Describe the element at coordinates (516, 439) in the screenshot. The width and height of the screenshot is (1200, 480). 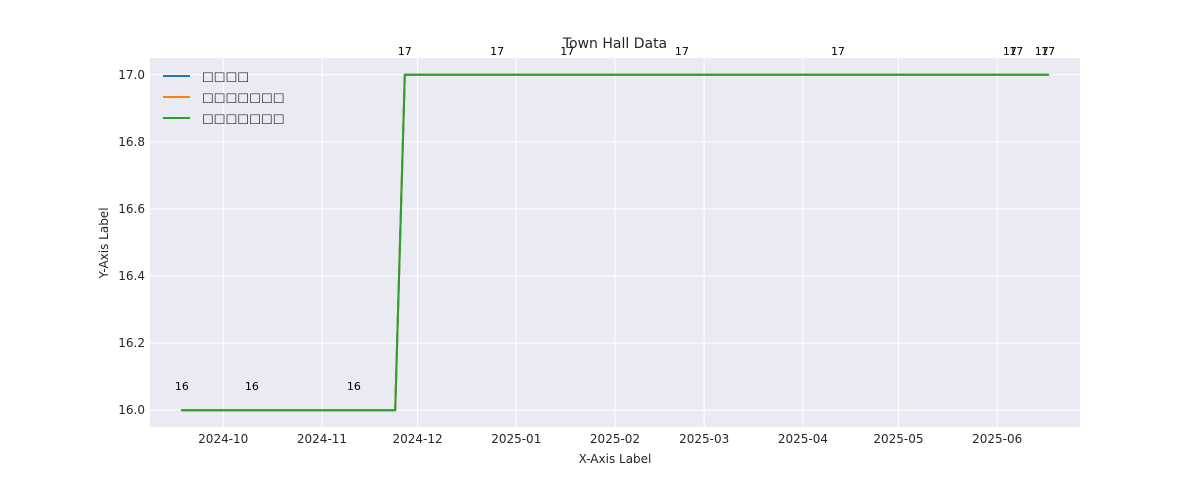
I see `x-tick-label: 2025-01` at that location.